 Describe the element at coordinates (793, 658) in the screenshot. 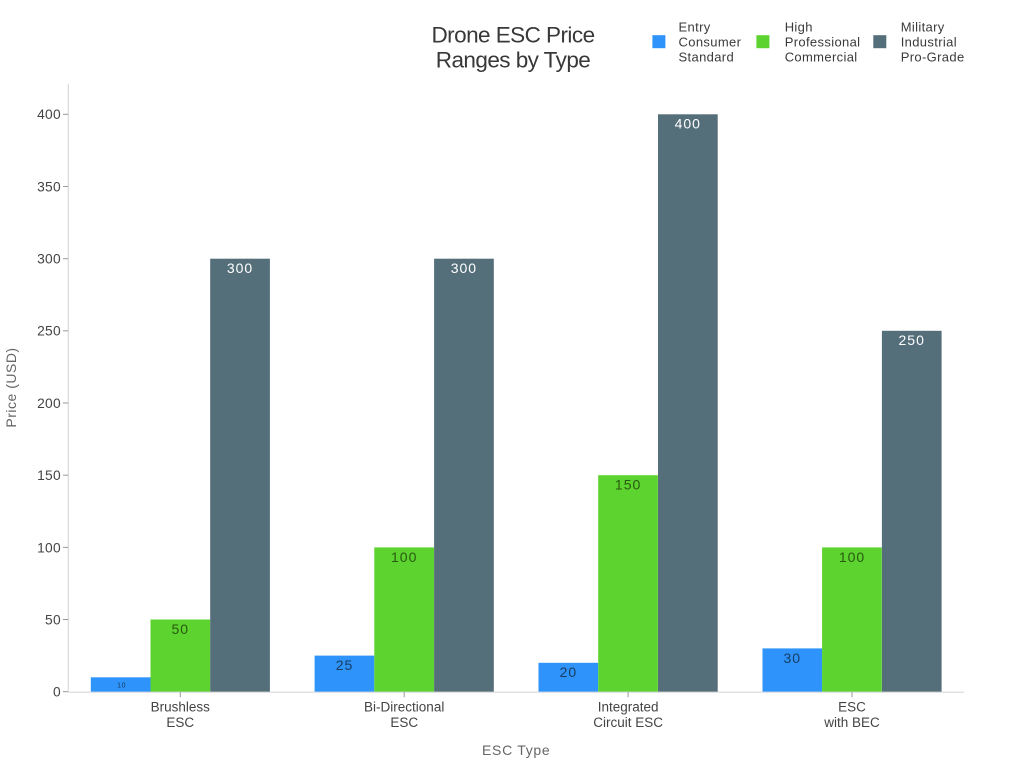

I see `svg-text: 30` at that location.